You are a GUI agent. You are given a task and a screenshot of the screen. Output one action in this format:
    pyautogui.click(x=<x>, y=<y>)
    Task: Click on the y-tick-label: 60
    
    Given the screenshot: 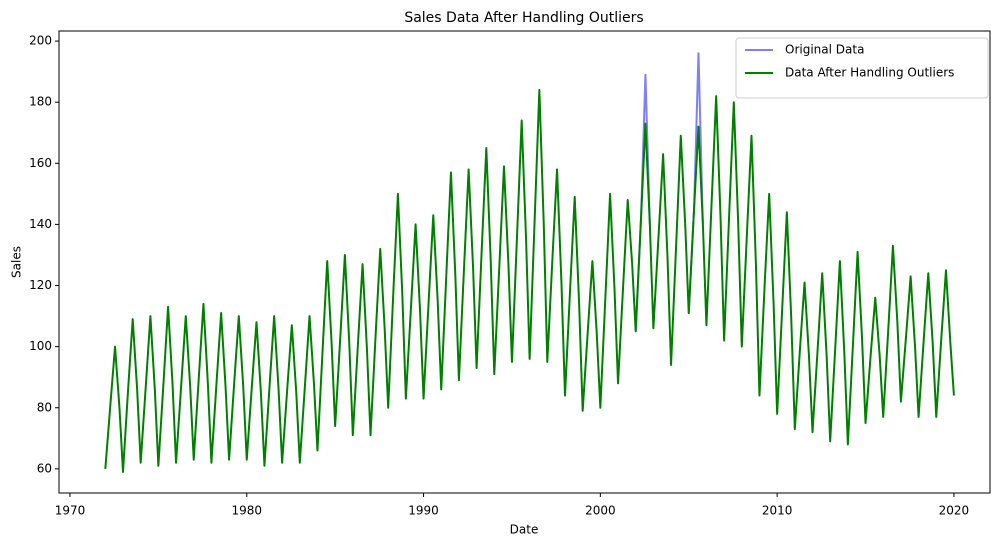 What is the action you would take?
    pyautogui.click(x=44, y=468)
    